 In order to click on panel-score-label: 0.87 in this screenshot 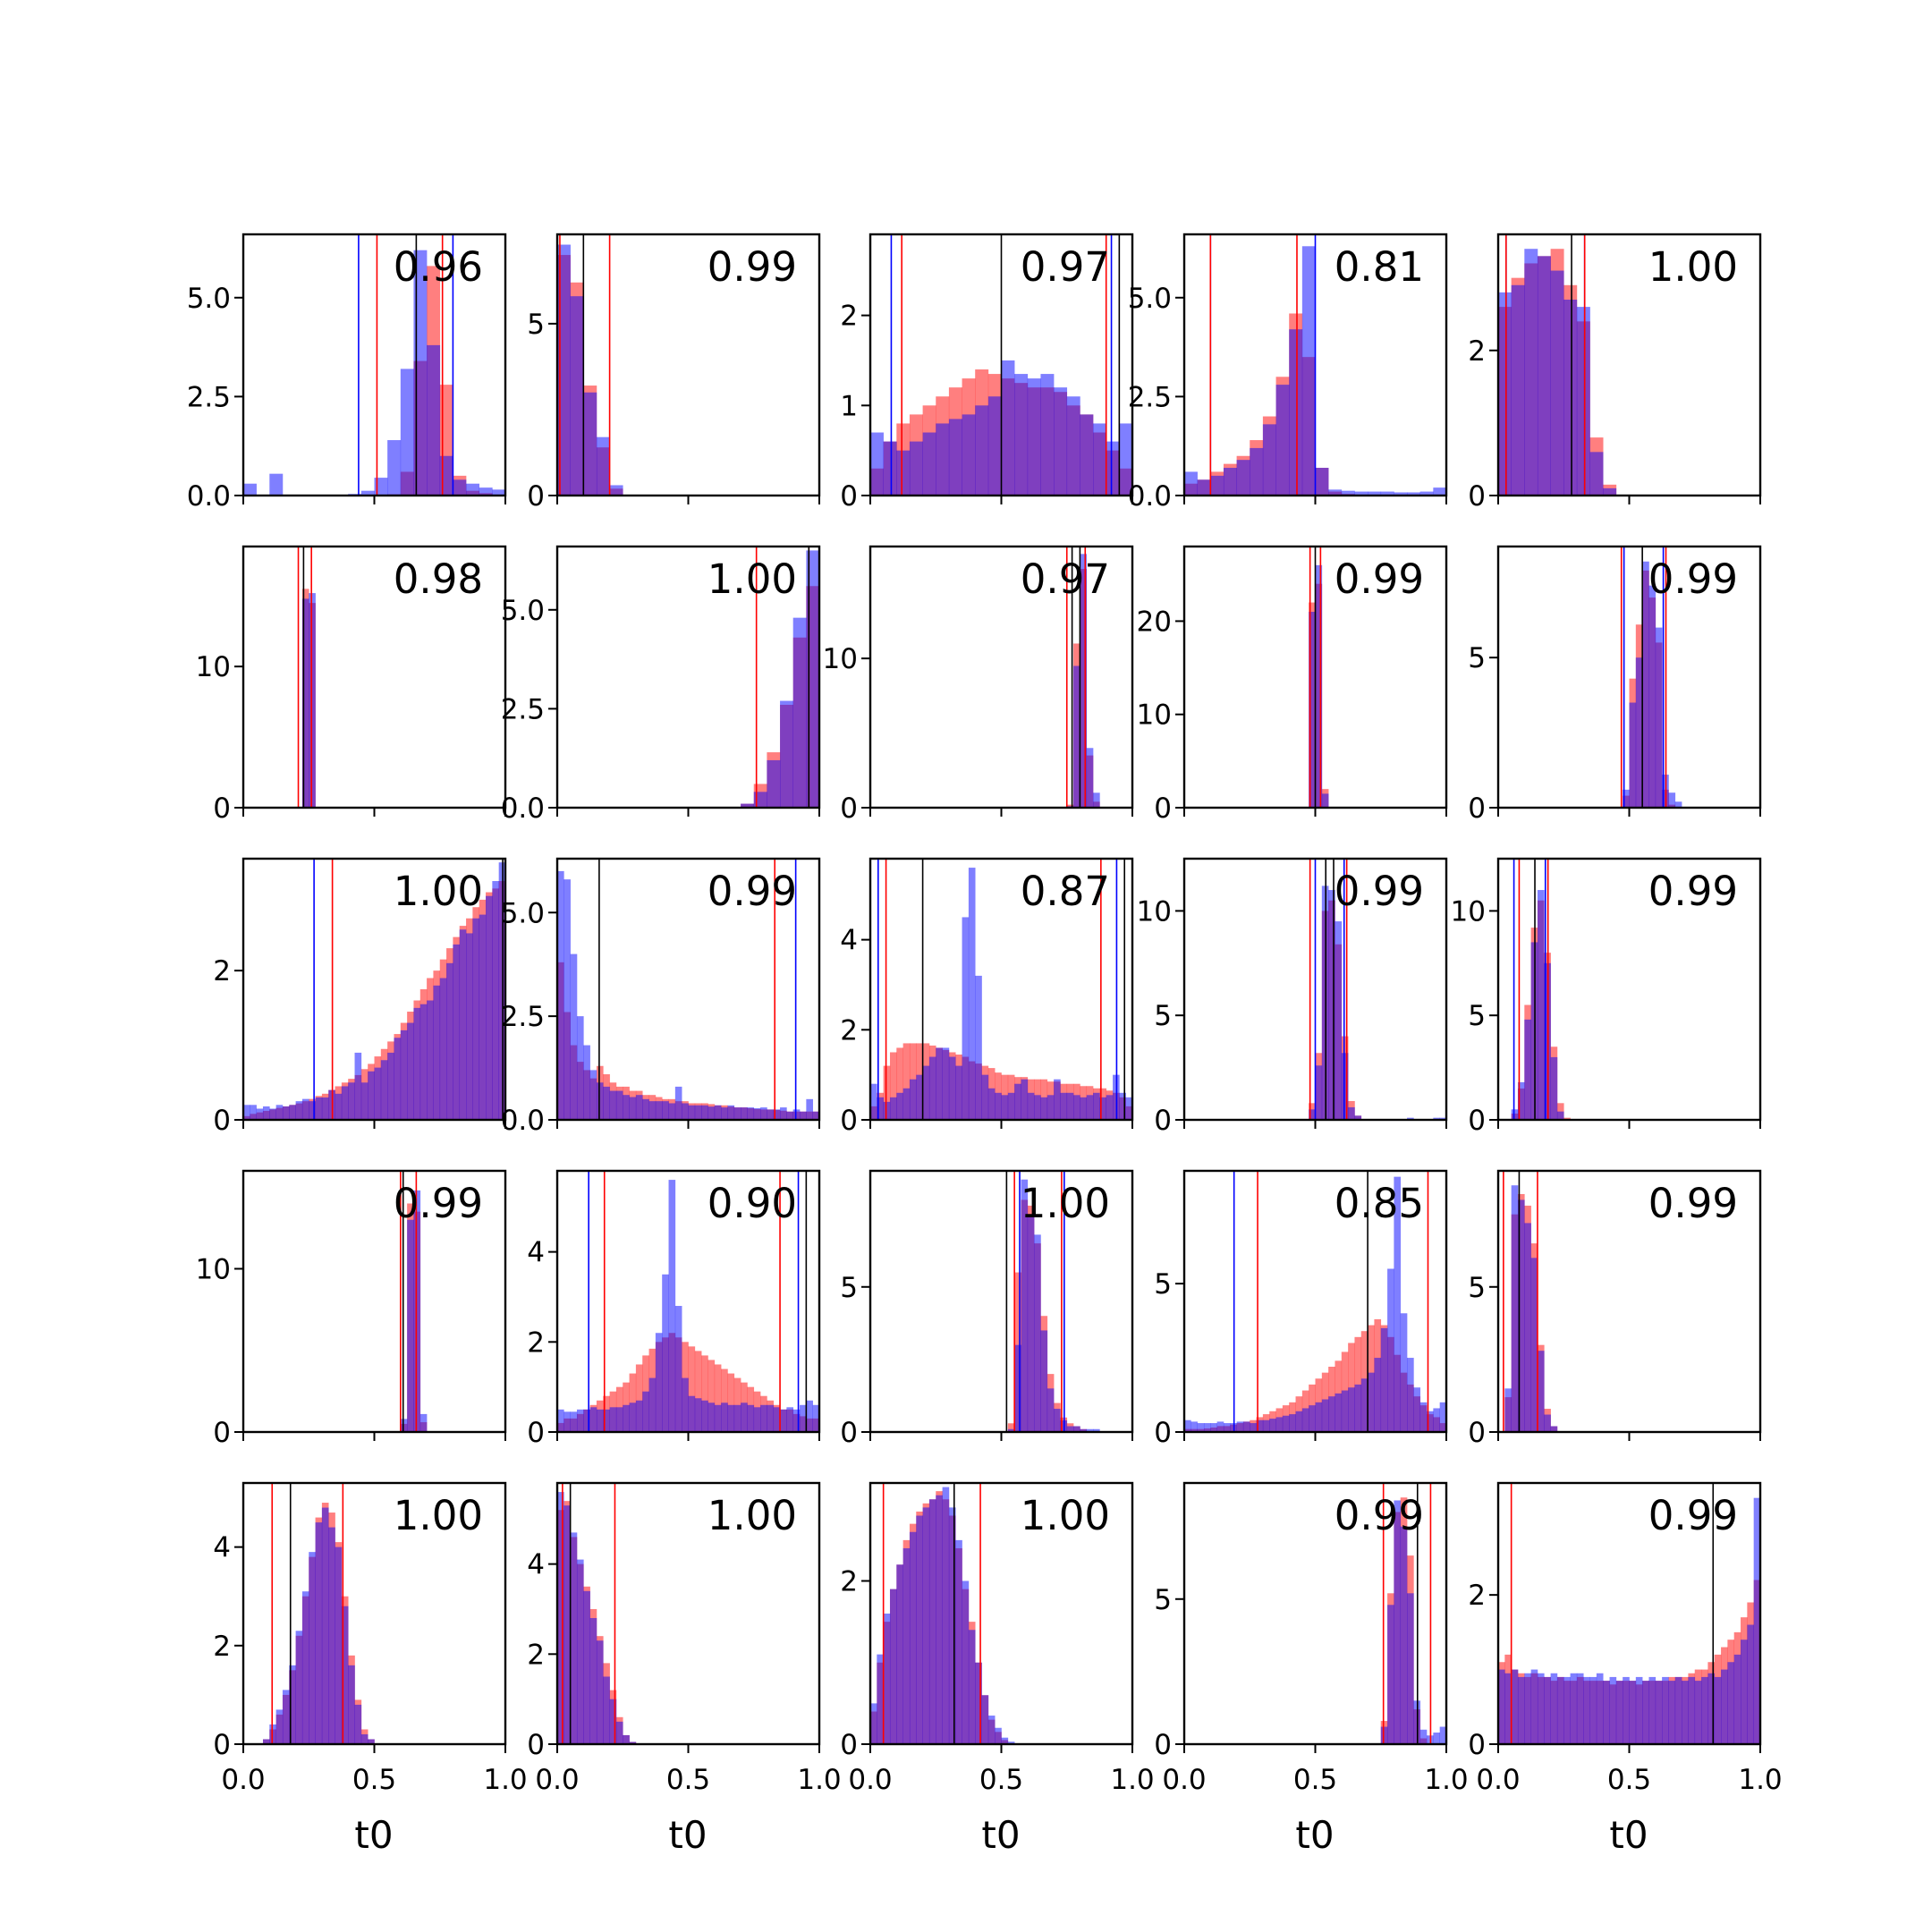, I will do `click(1065, 891)`.